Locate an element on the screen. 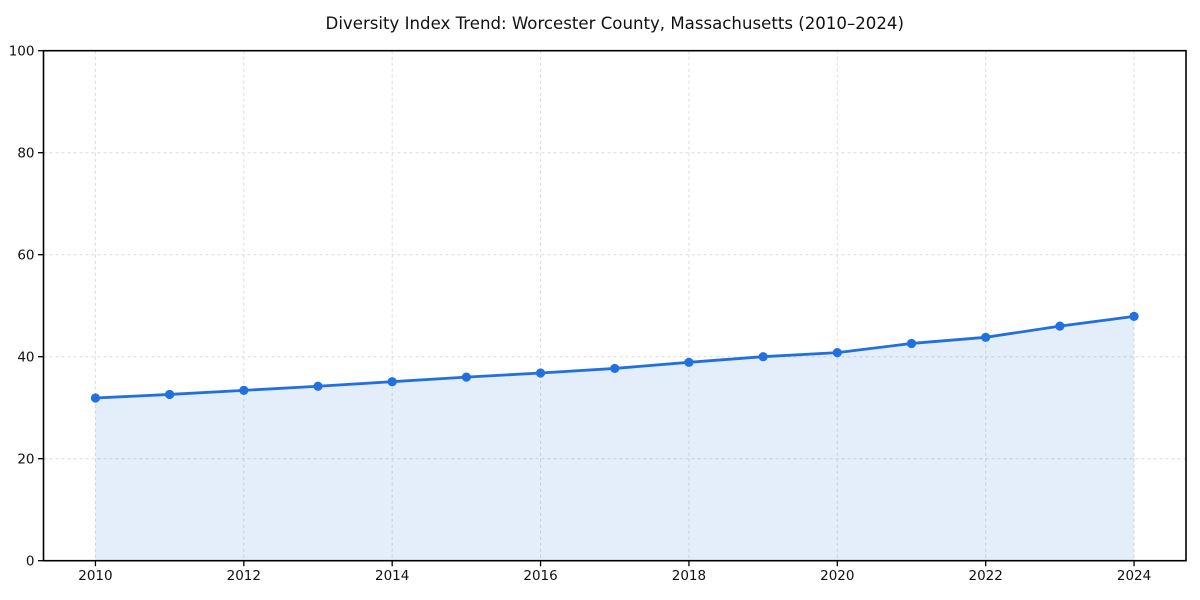 This screenshot has width=1200, height=600. x-tick-label: 2018 is located at coordinates (689, 576).